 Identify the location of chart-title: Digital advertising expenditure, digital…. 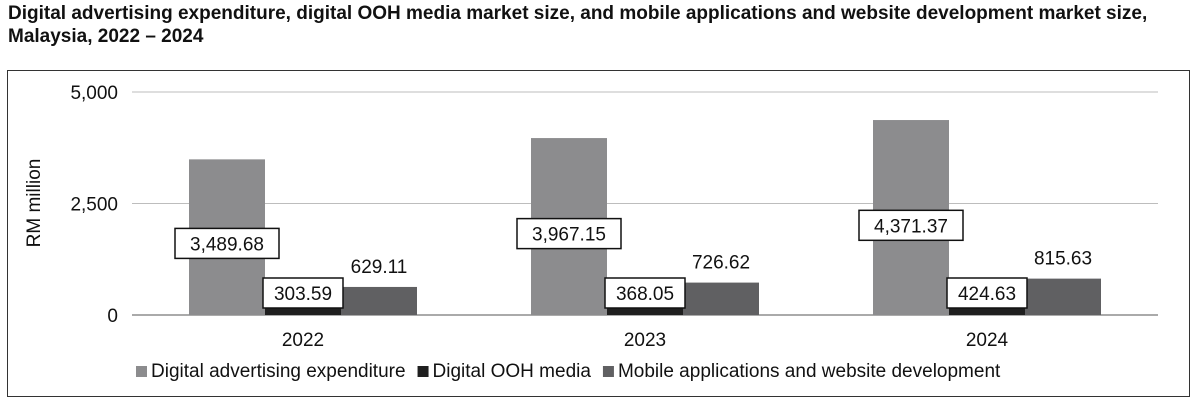
(578, 25).